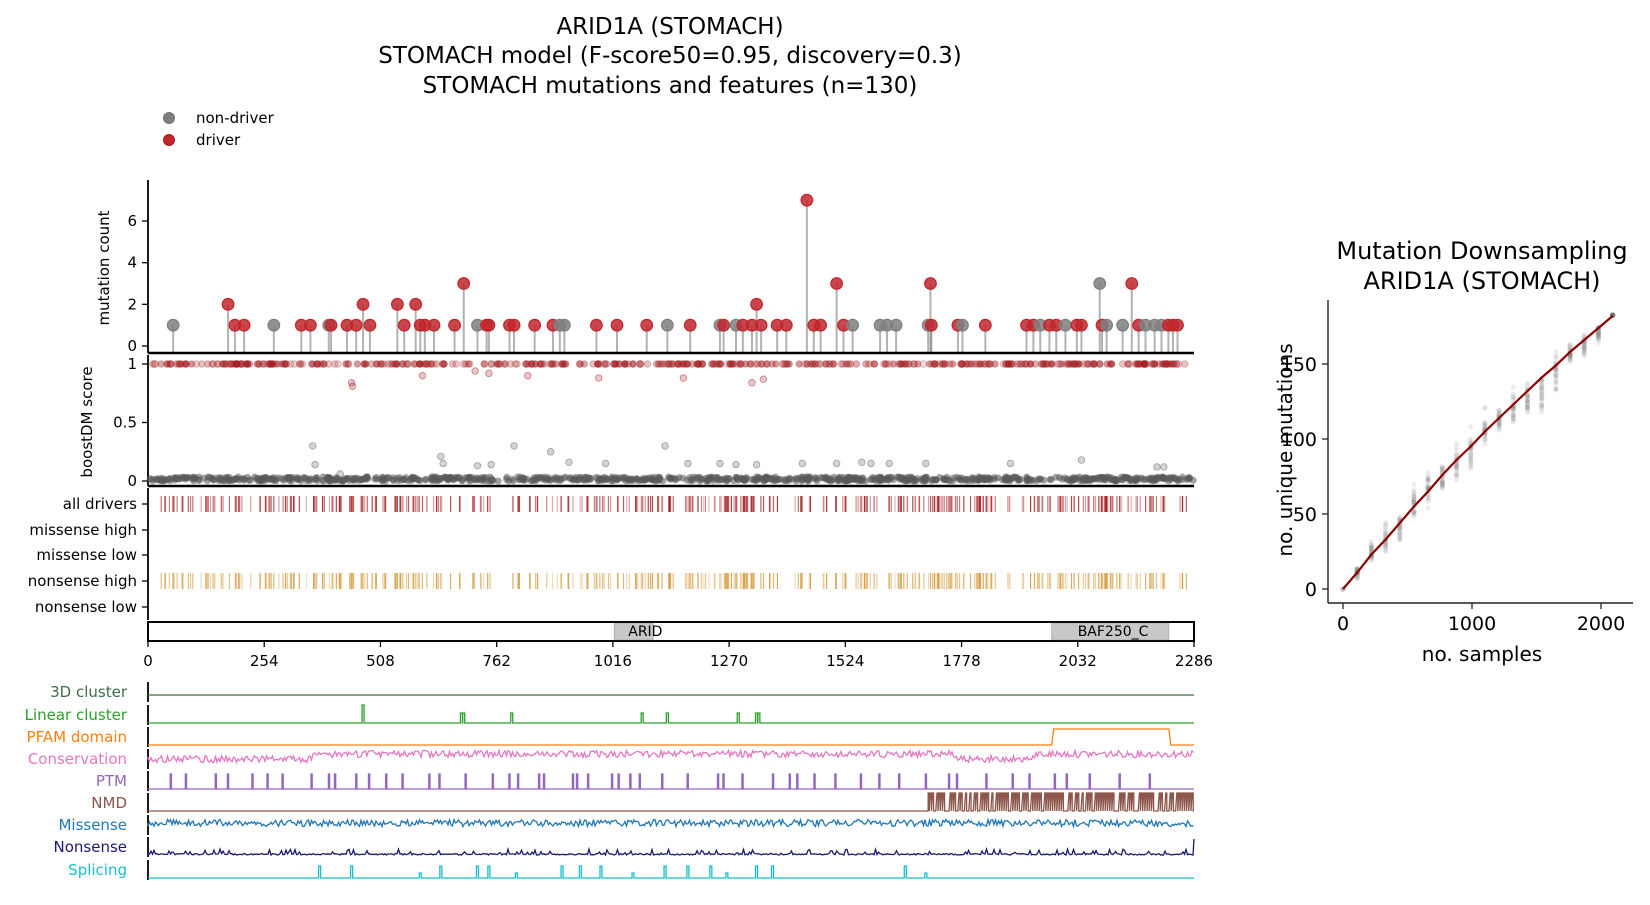 The width and height of the screenshot is (1650, 905). Describe the element at coordinates (132, 364) in the screenshot. I see `boostdm-ytick-label: 1` at that location.